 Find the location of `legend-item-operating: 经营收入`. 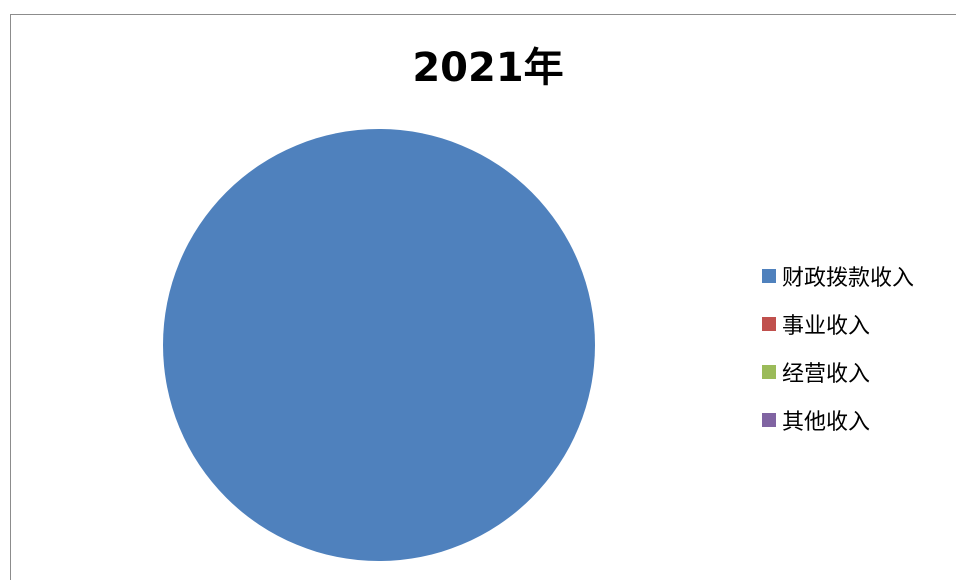

legend-item-operating: 经营收入 is located at coordinates (838, 372).